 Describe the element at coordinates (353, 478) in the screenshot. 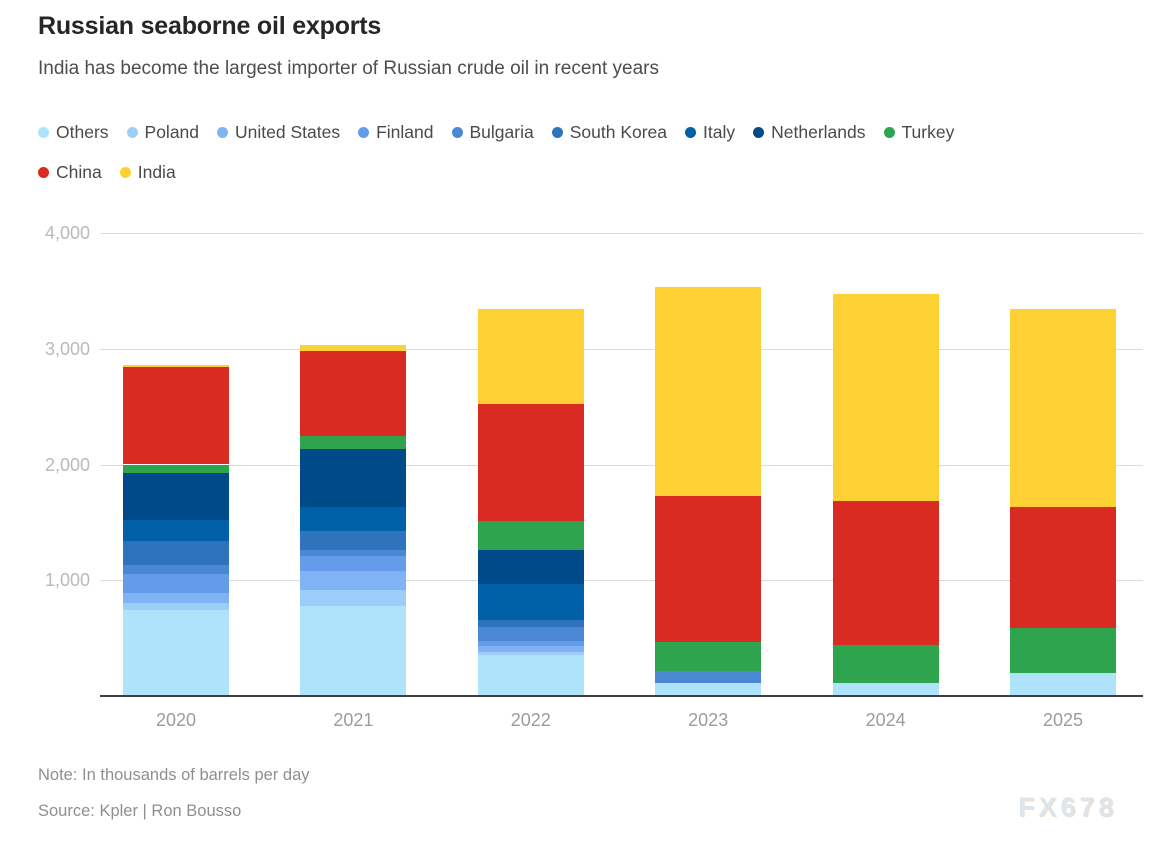

I see `bar-segment-netherlands-2021` at that location.